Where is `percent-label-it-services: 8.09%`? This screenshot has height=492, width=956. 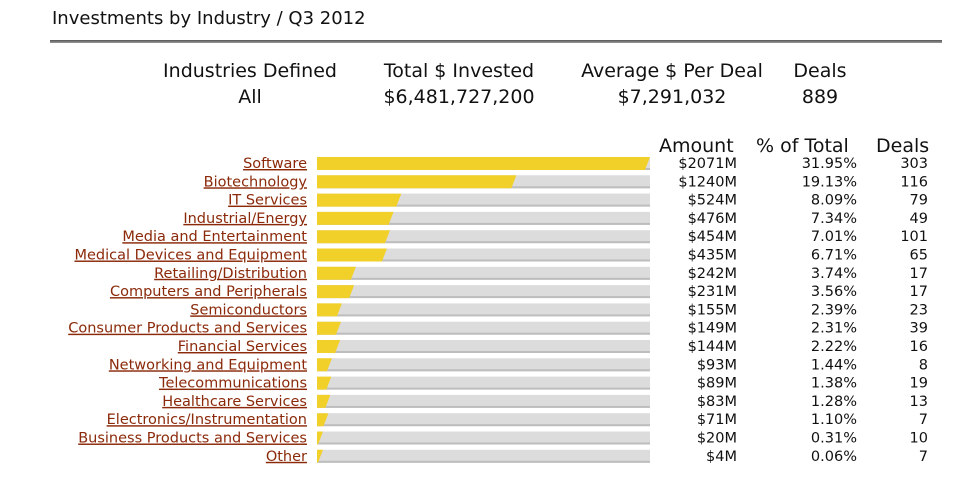 percent-label-it-services: 8.09% is located at coordinates (834, 201).